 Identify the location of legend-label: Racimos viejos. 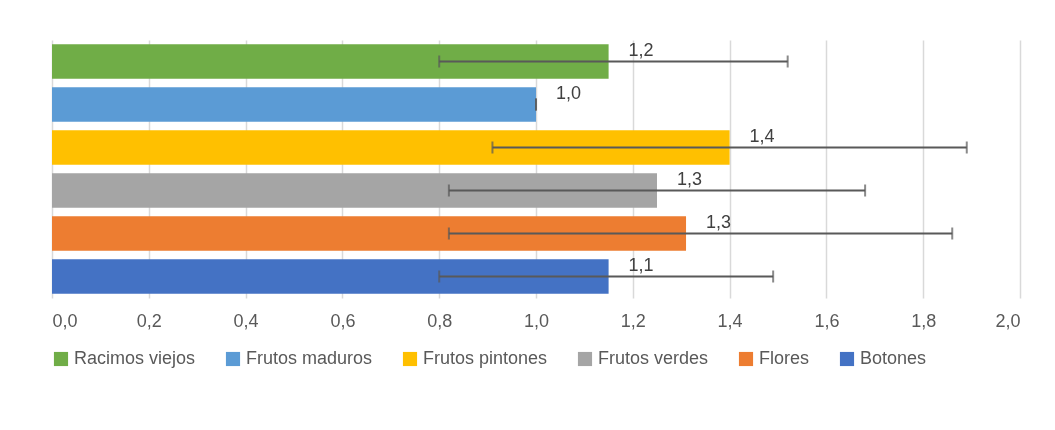
(135, 358).